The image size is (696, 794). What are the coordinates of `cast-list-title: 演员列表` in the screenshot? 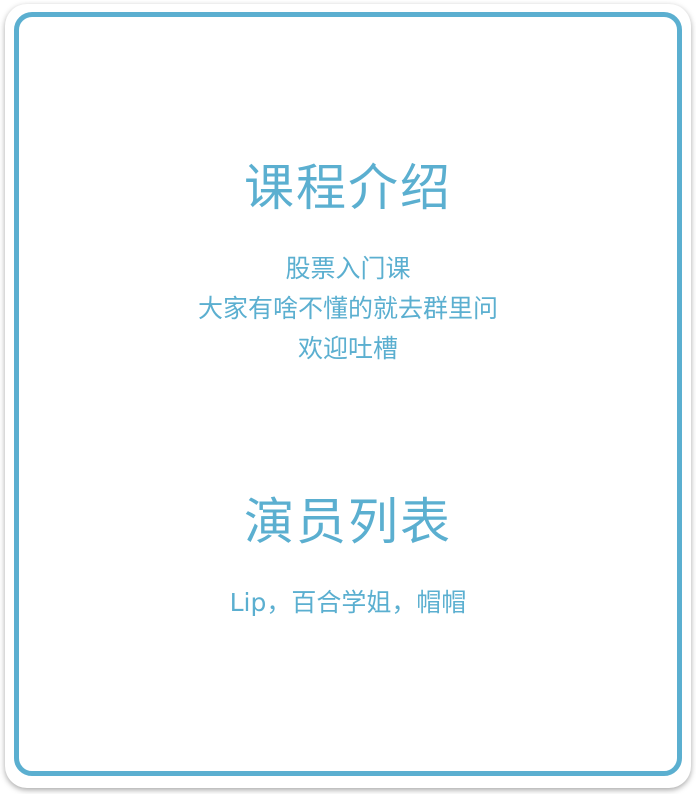 It's located at (348, 522).